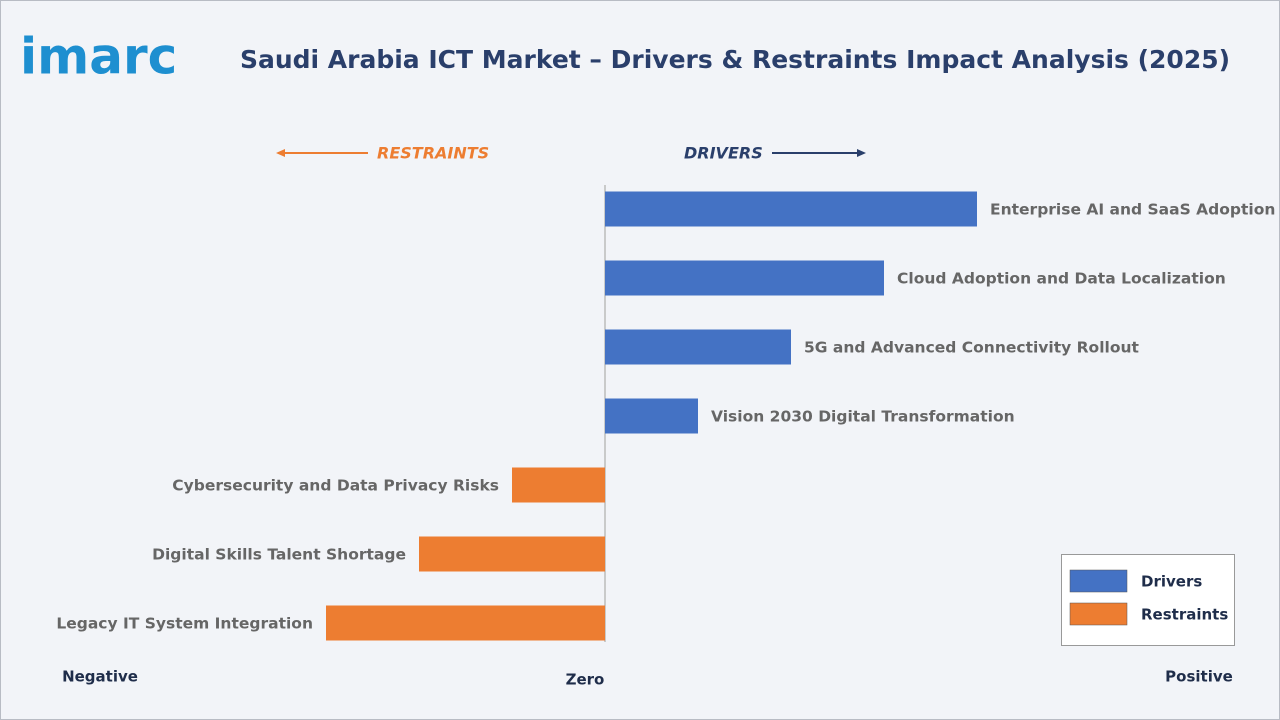 This screenshot has height=720, width=1280. Describe the element at coordinates (280, 153) in the screenshot. I see `restraints-arrowhead` at that location.